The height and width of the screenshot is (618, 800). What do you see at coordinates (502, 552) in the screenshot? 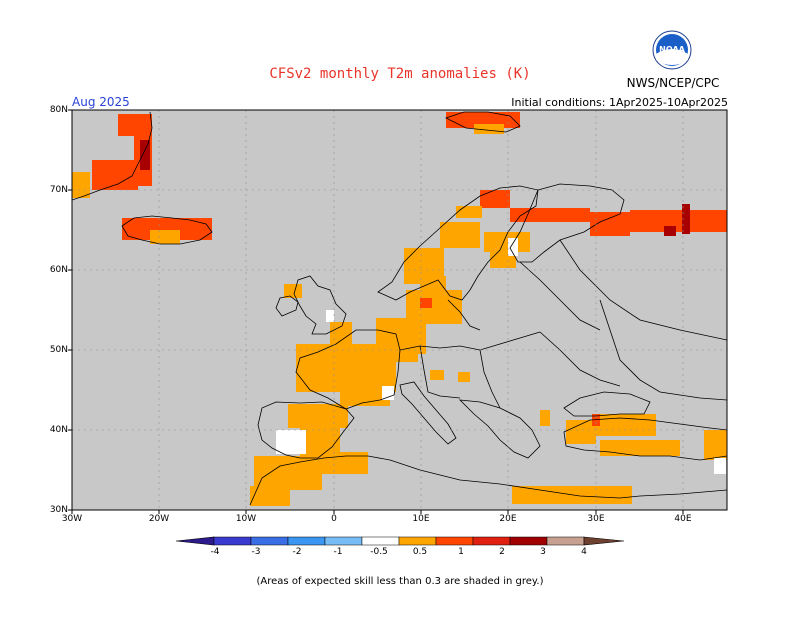
I see `colorbar-label: 2` at bounding box center [502, 552].